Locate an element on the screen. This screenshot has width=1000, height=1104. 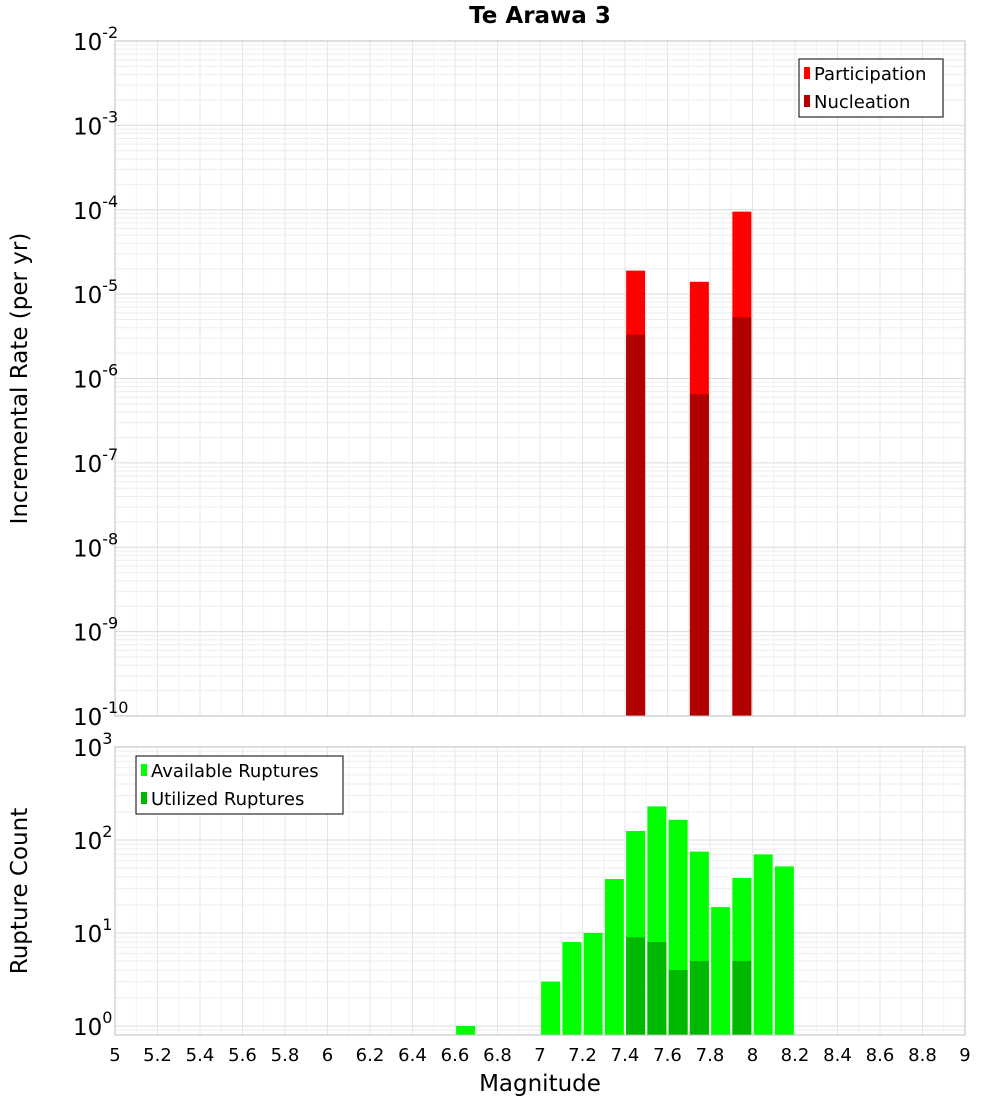
legend: Participation Nucleation is located at coordinates (871, 88).